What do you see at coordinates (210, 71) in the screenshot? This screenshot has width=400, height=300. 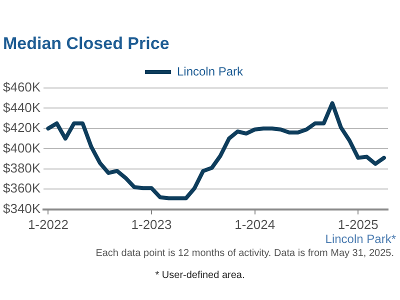 I see `legend-label: Lincoln Park` at bounding box center [210, 71].